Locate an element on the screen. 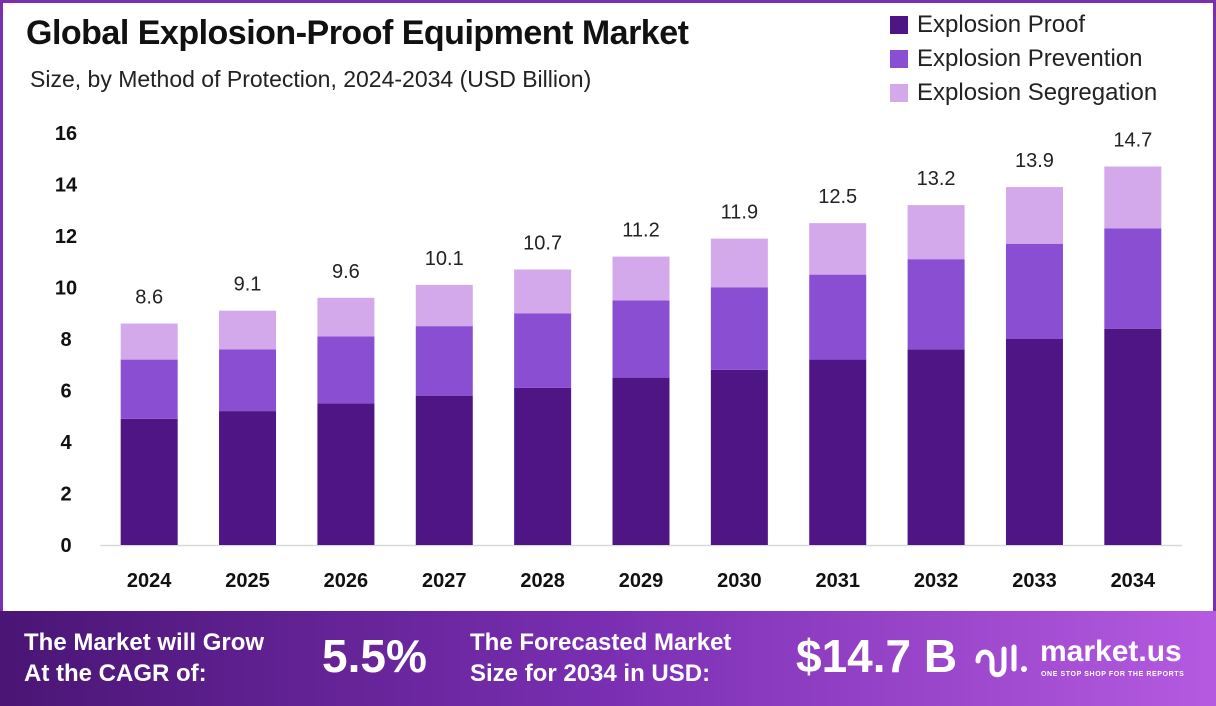 This screenshot has height=706, width=1216. x-tick-label: 2030 is located at coordinates (739, 581).